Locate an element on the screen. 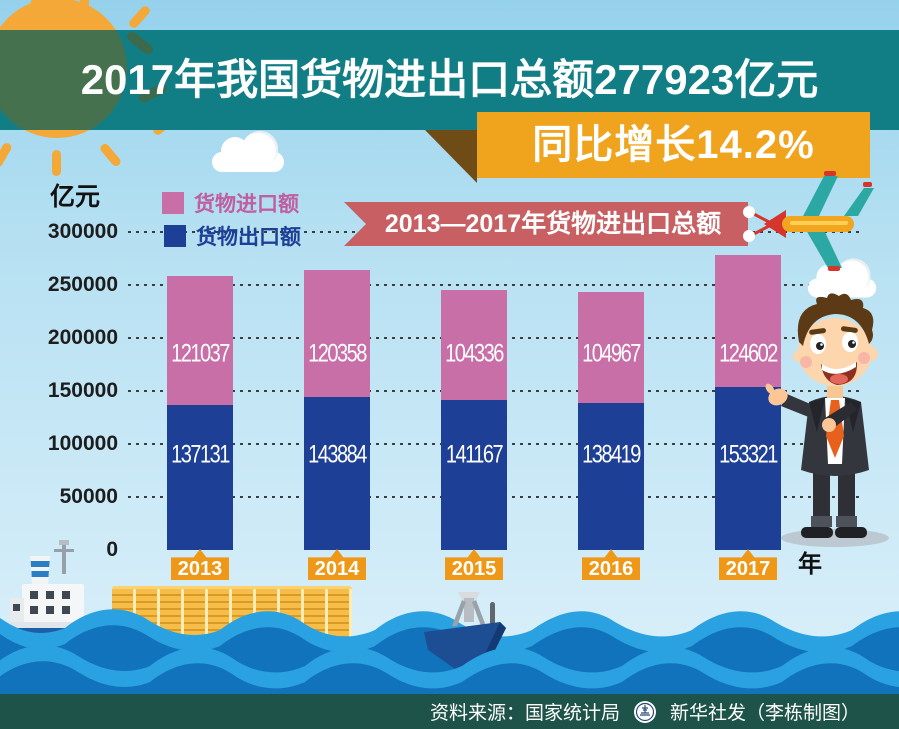 Image resolution: width=899 pixels, height=729 pixels. y-tick-label: 300000 is located at coordinates (82, 231).